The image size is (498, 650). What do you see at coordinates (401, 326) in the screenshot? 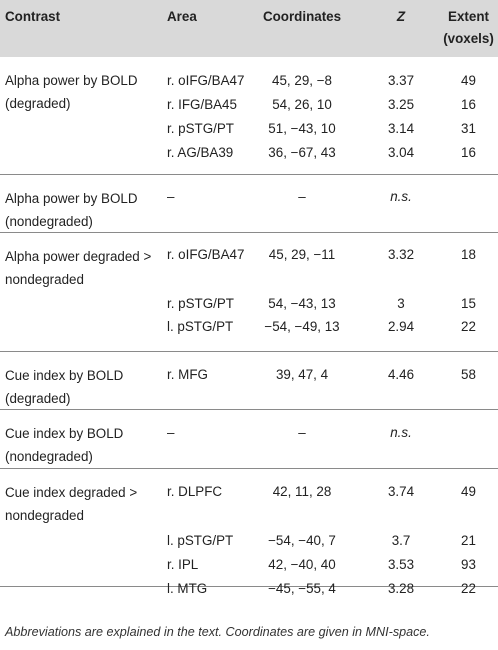
I see `z-cell: 2.94` at bounding box center [401, 326].